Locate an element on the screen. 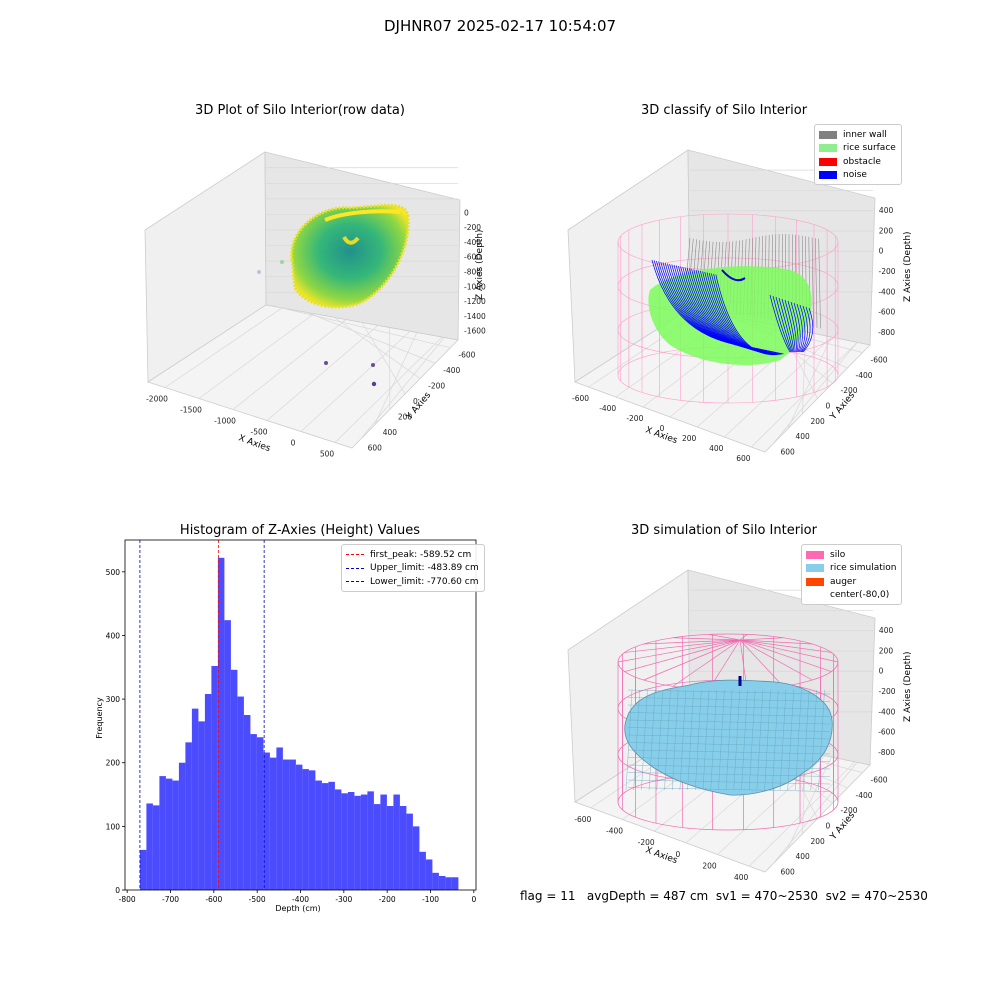 The image size is (1000, 1000). y-tick-label: 600 is located at coordinates (788, 871).